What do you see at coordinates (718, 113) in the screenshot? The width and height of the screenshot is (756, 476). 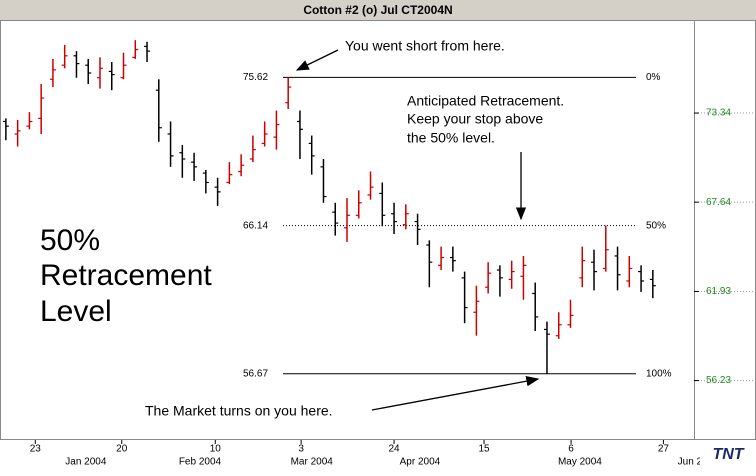 I see `y-tick-label: 73.34` at bounding box center [718, 113].